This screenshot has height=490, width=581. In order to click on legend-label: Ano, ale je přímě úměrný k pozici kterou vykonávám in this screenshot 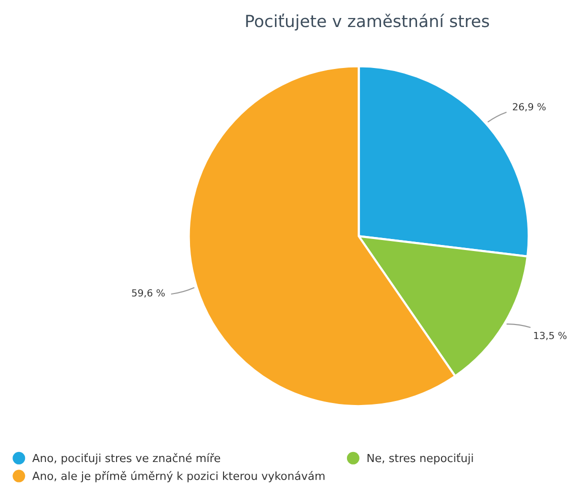, I will do `click(178, 476)`.